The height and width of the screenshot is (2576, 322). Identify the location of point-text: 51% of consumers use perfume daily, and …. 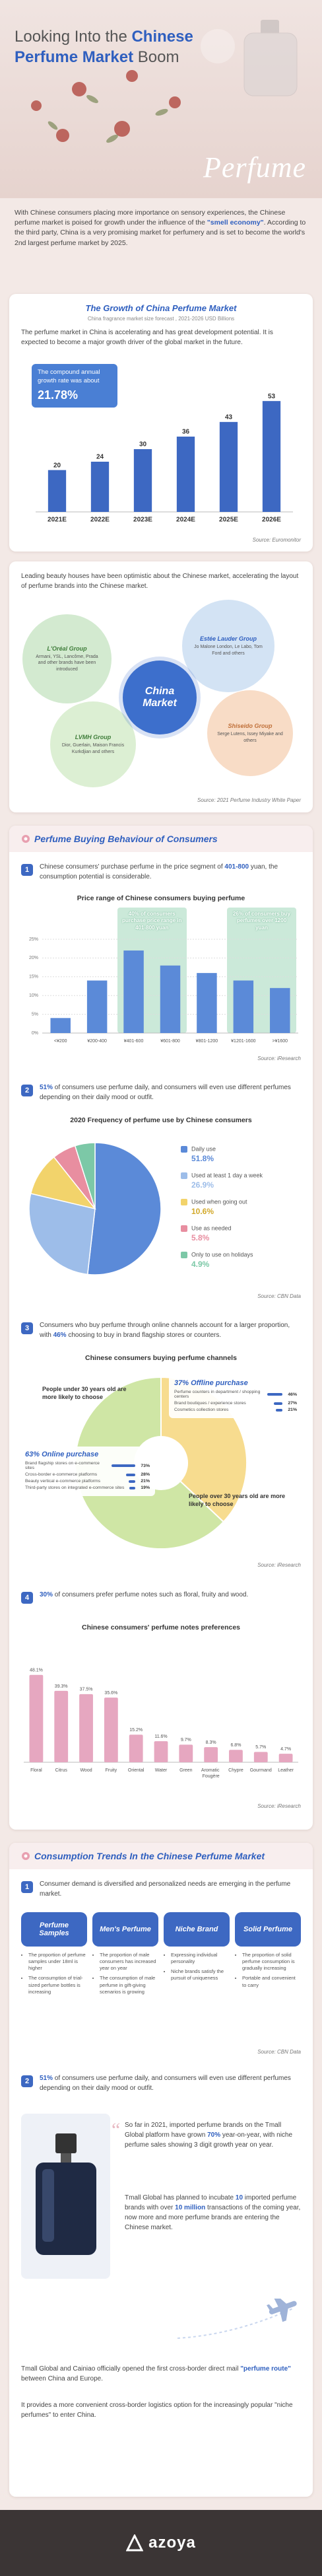
(170, 1092).